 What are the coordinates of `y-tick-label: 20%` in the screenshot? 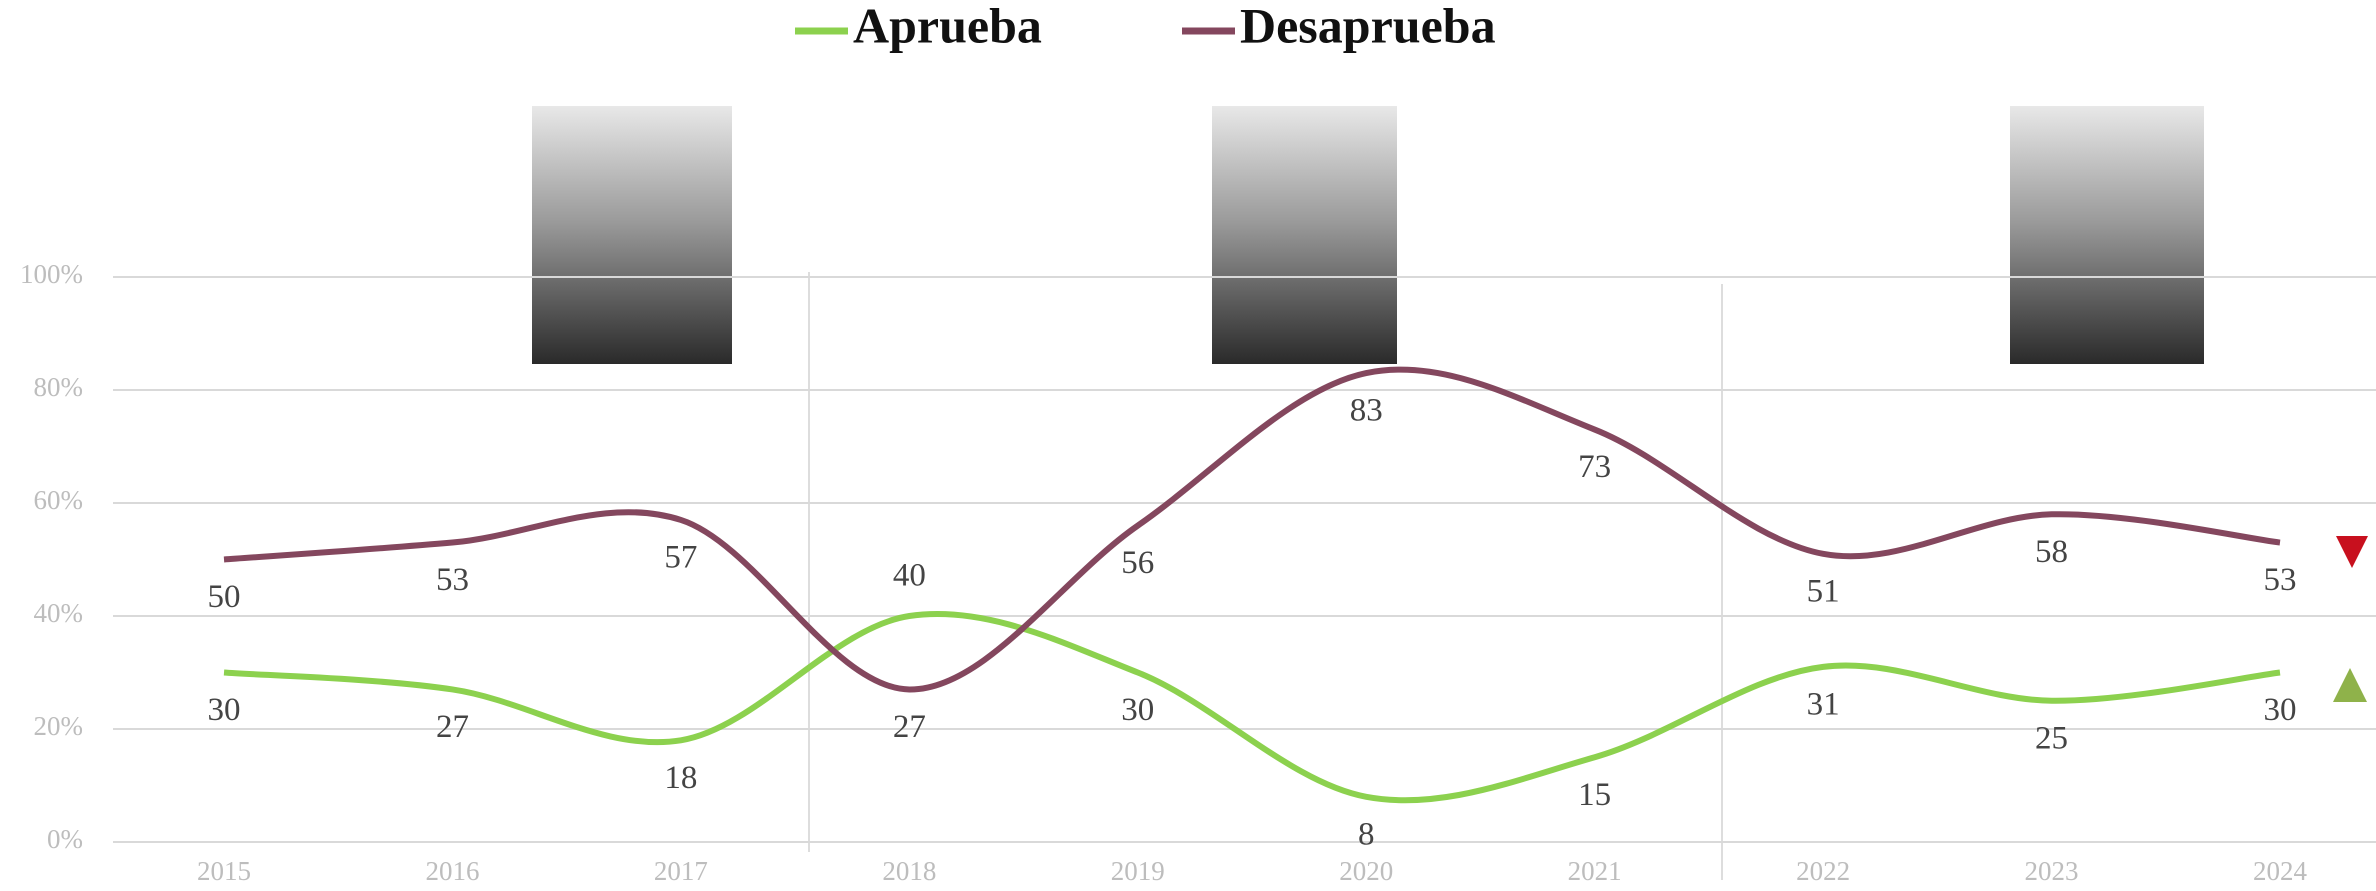 It's located at (59, 726).